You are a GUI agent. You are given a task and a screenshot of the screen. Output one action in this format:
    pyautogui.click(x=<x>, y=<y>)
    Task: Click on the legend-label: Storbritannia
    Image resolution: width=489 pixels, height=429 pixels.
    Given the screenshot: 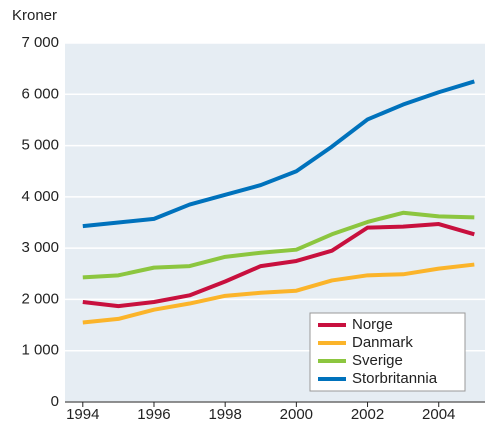 What is the action you would take?
    pyautogui.click(x=395, y=378)
    